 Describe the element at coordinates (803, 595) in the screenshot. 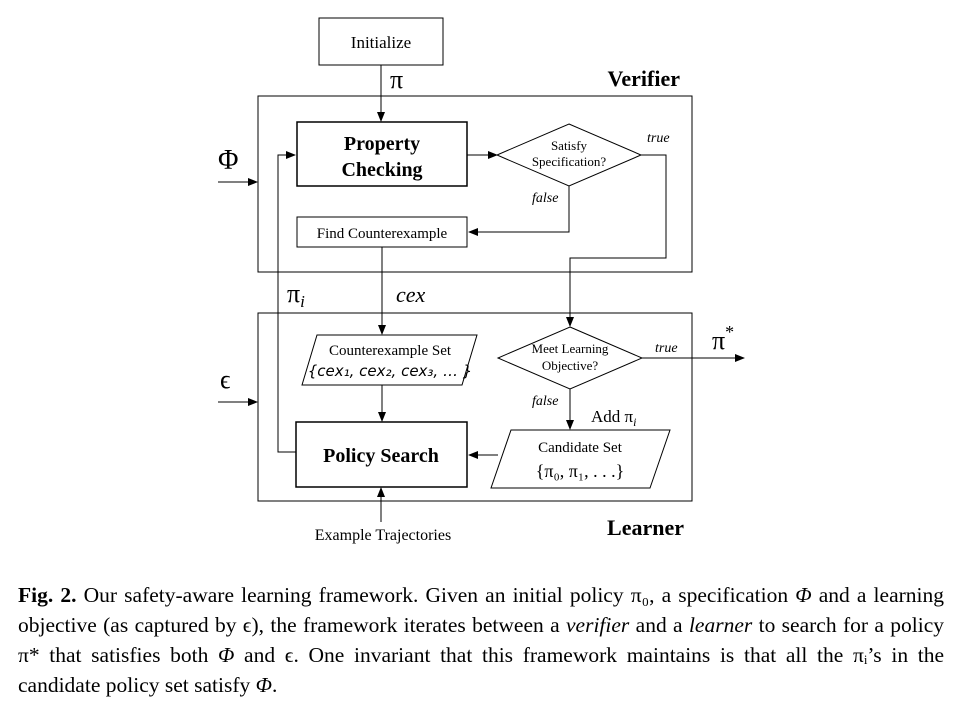

I see `caption-phi-1: Φ` at that location.